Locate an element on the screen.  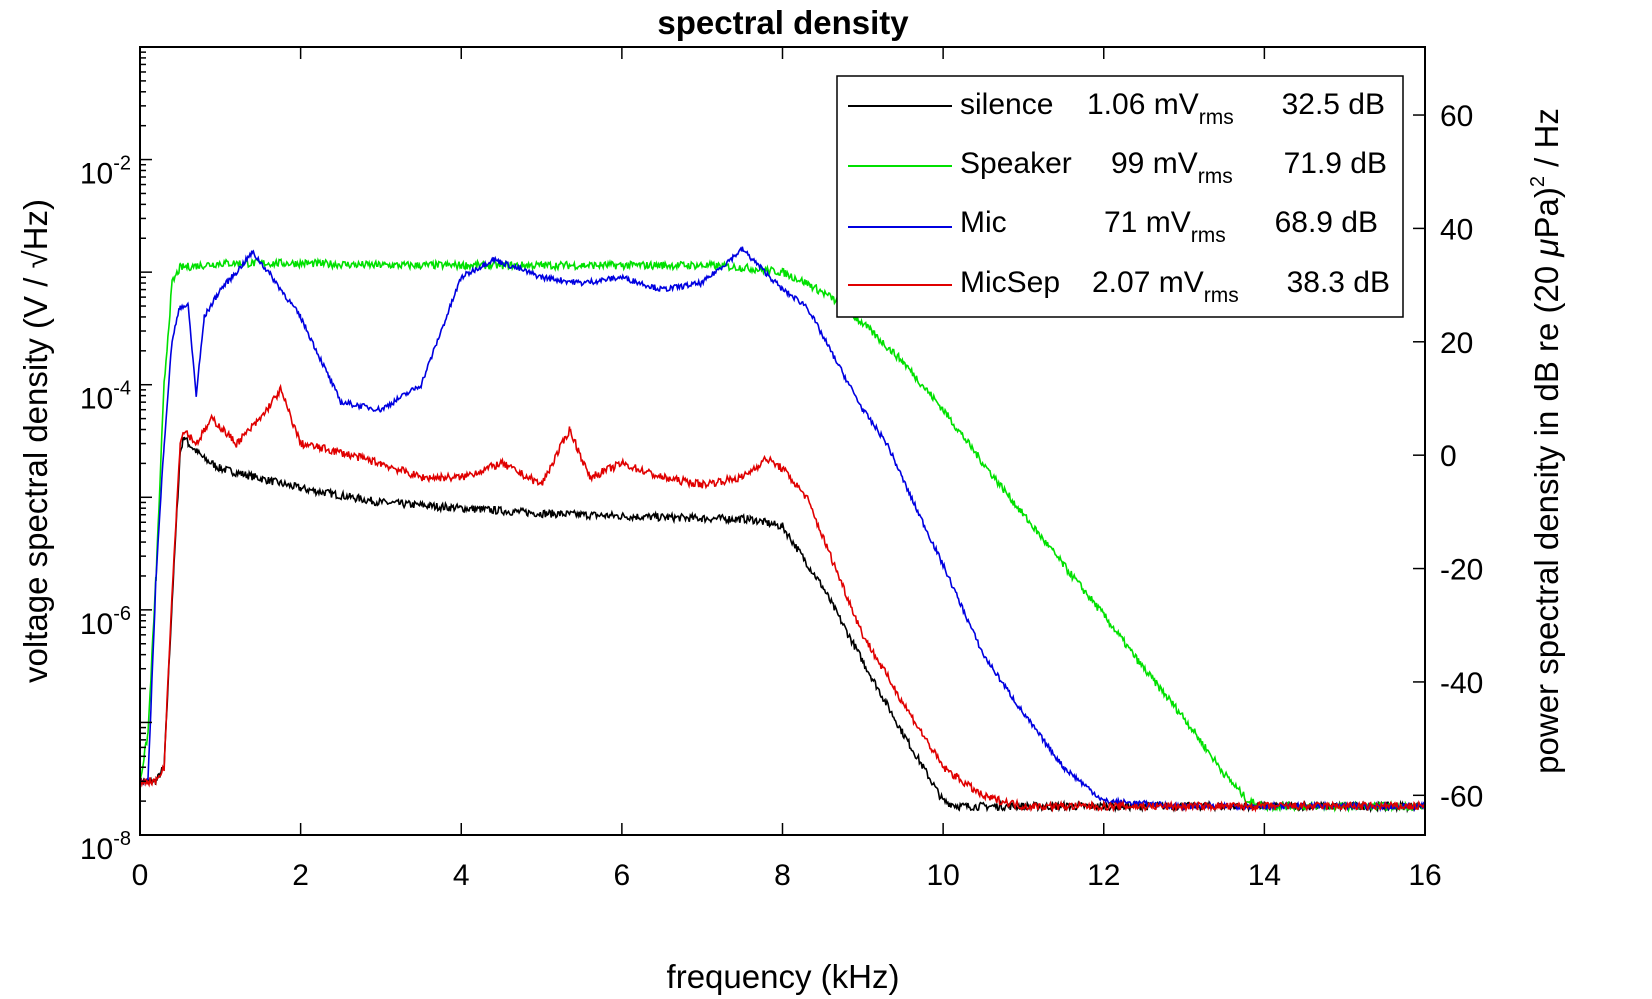
chart-title: spectral density is located at coordinates (783, 22).